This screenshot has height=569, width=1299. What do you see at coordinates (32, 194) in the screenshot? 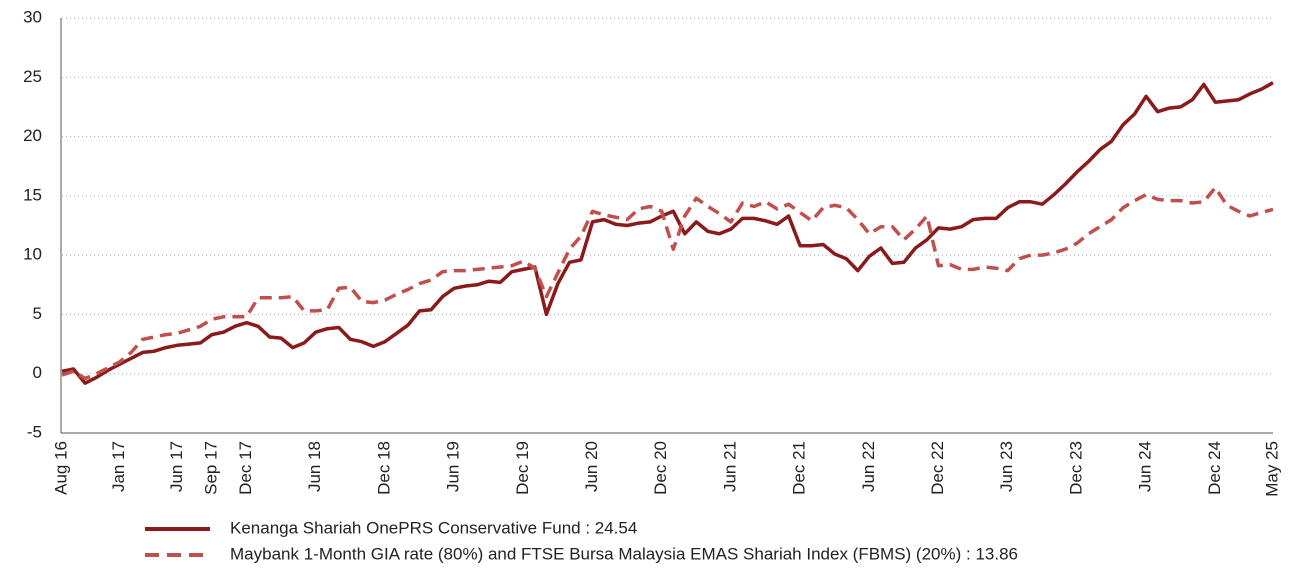
I see `y-tick-label: 15` at bounding box center [32, 194].